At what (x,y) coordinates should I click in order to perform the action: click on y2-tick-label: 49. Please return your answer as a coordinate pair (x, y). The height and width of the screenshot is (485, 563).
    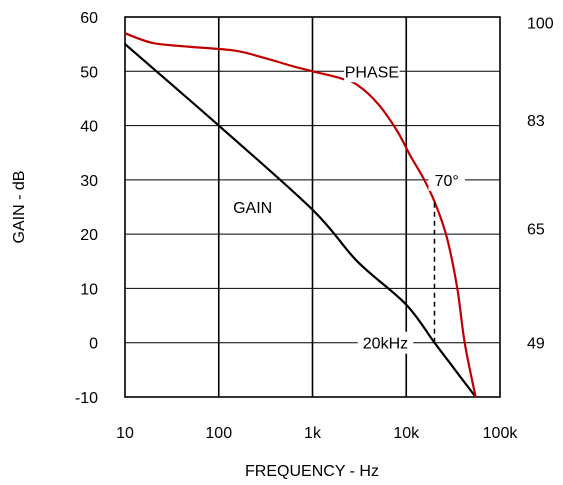
    Looking at the image, I should click on (536, 344).